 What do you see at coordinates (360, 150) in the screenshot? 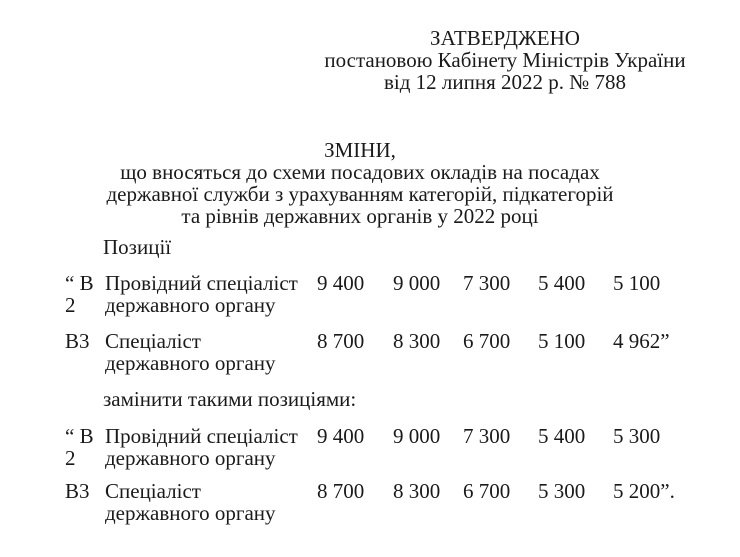
I see `title-line-1: ЗМІНИ,` at bounding box center [360, 150].